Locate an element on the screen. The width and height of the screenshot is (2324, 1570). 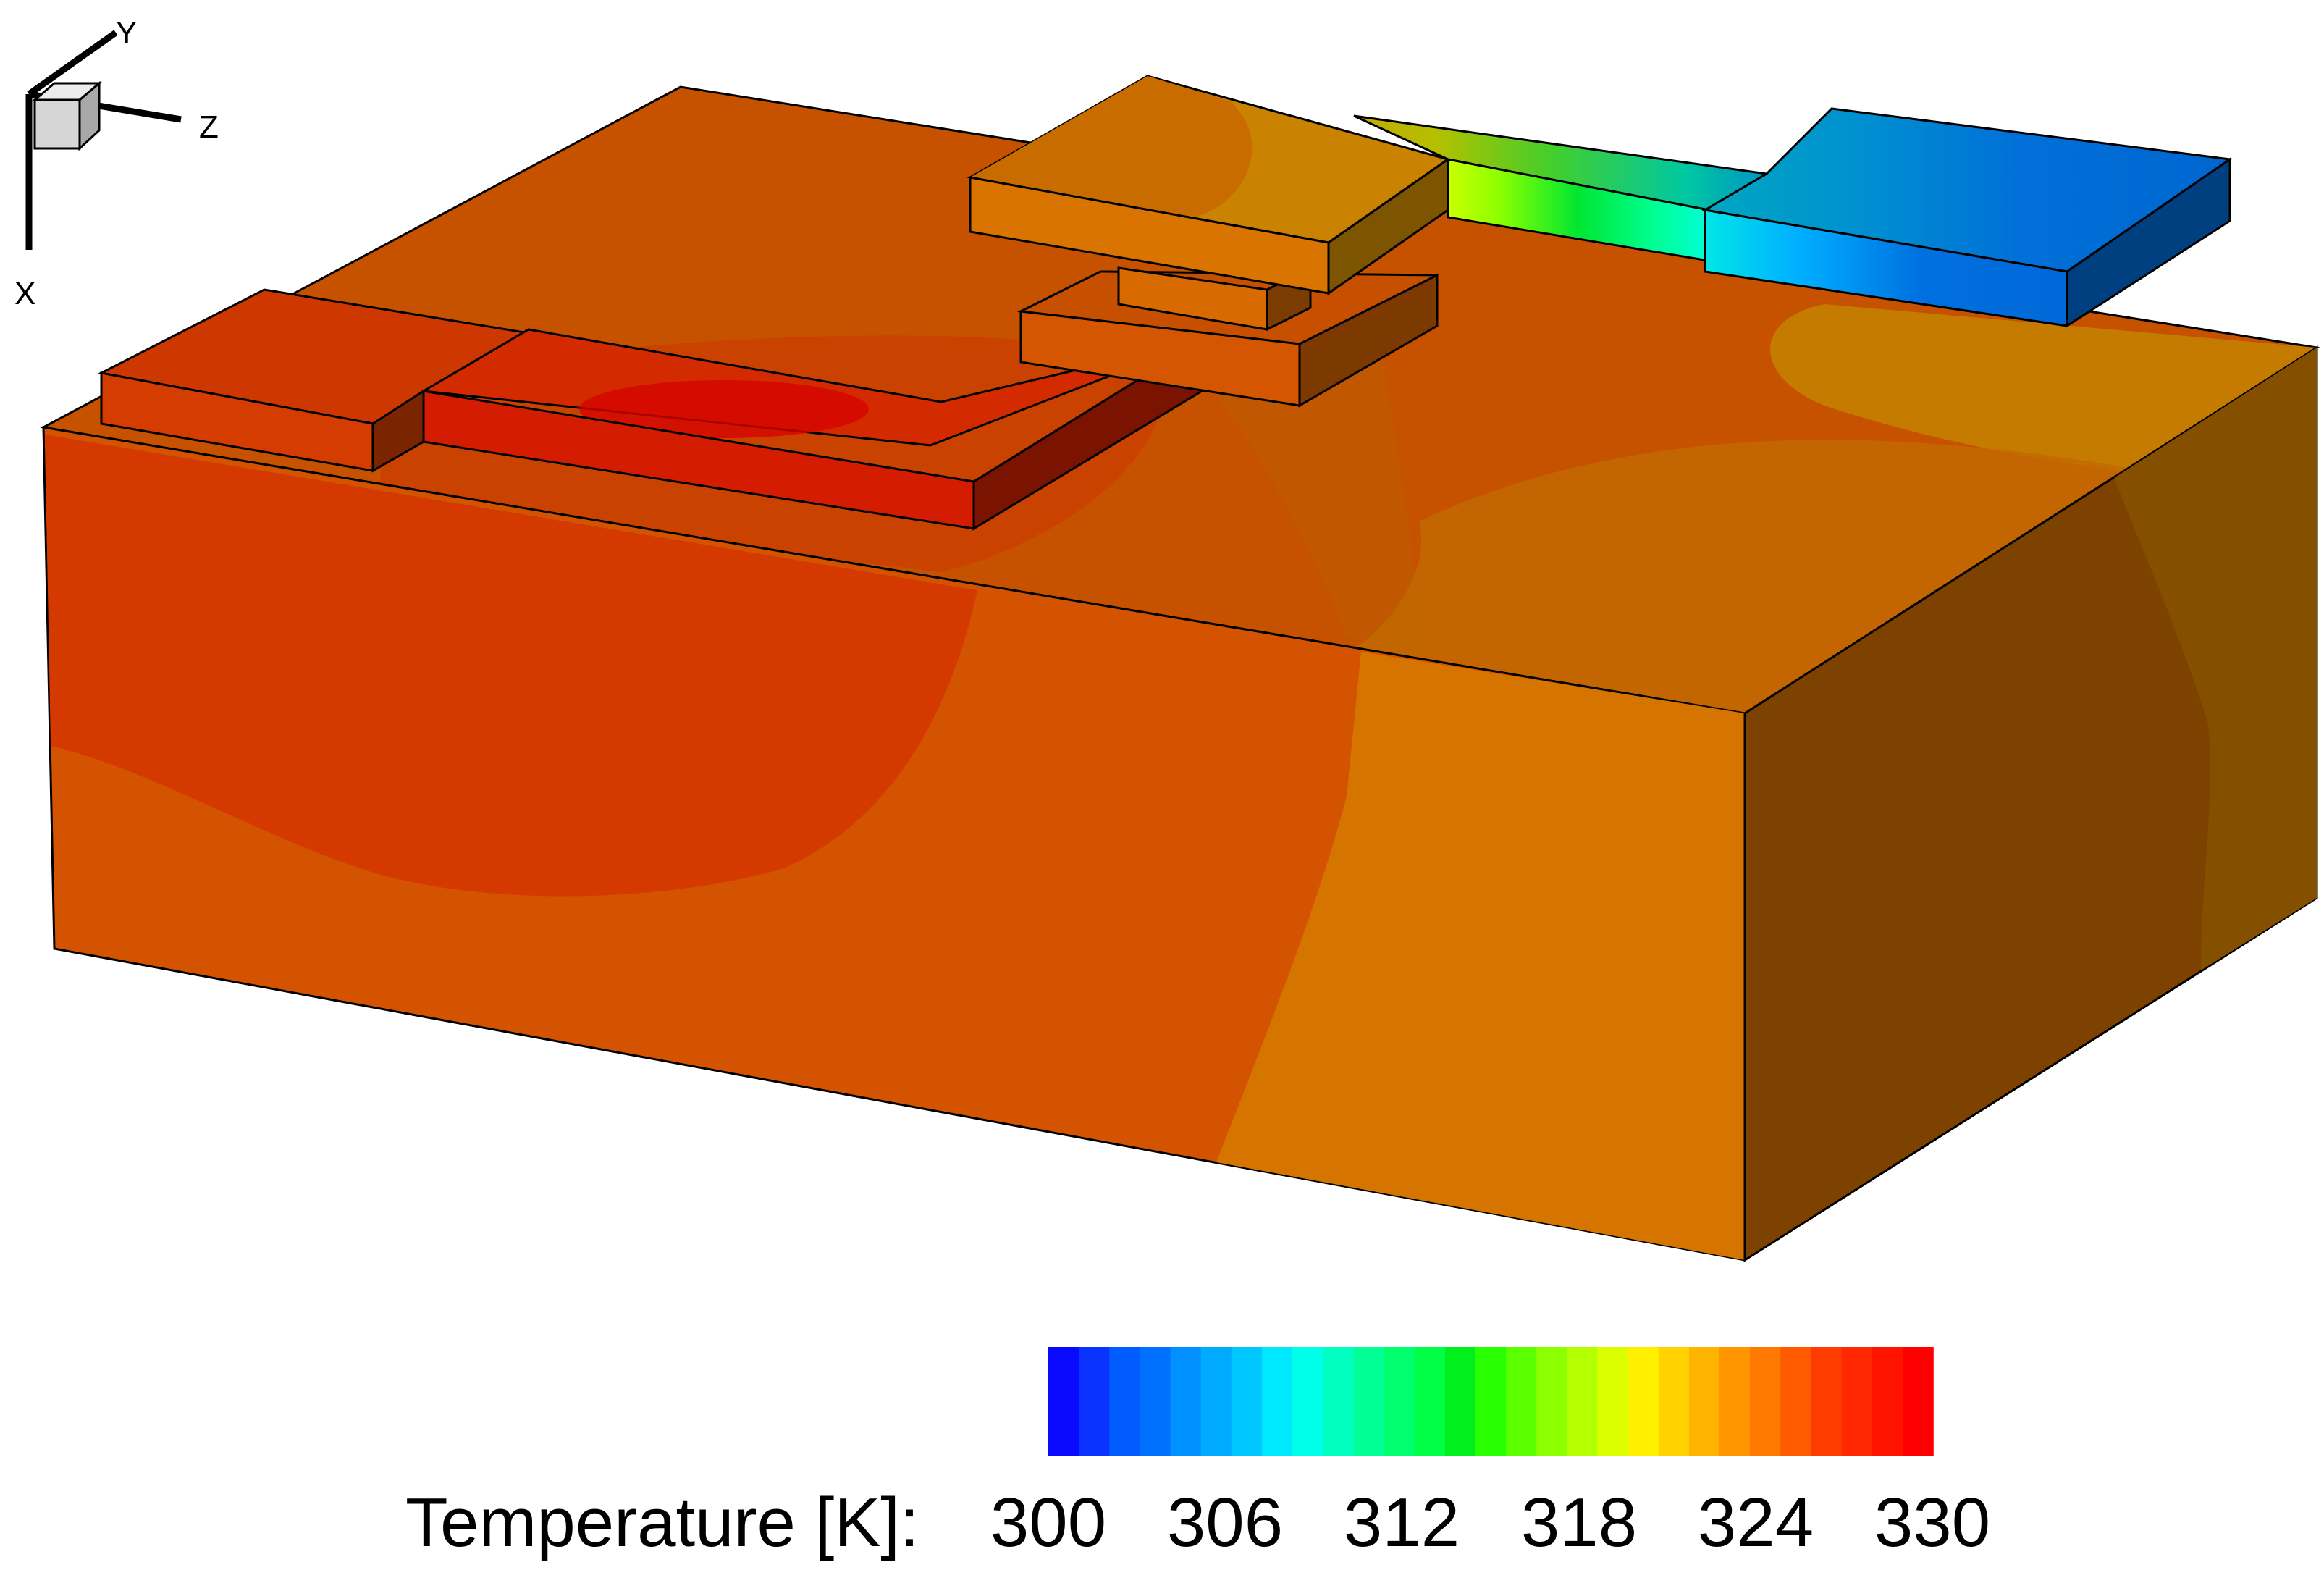
top-face-contour-mid is located at coordinates (1770, 576).